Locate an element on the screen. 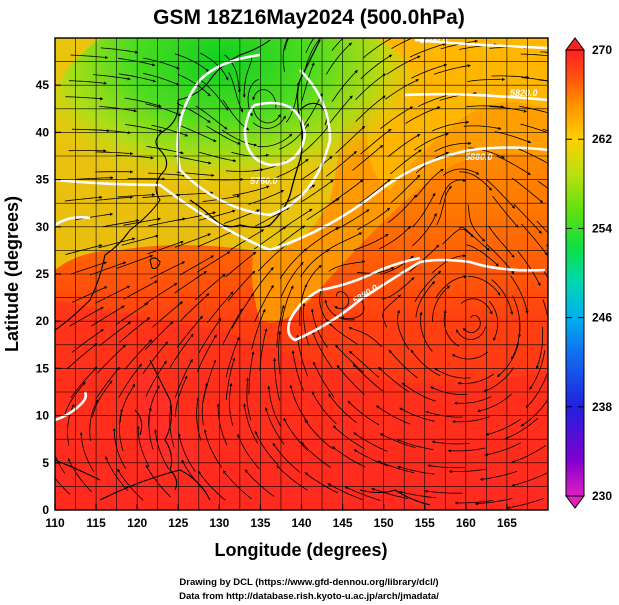  x-tick-label: 160 is located at coordinates (466, 523).